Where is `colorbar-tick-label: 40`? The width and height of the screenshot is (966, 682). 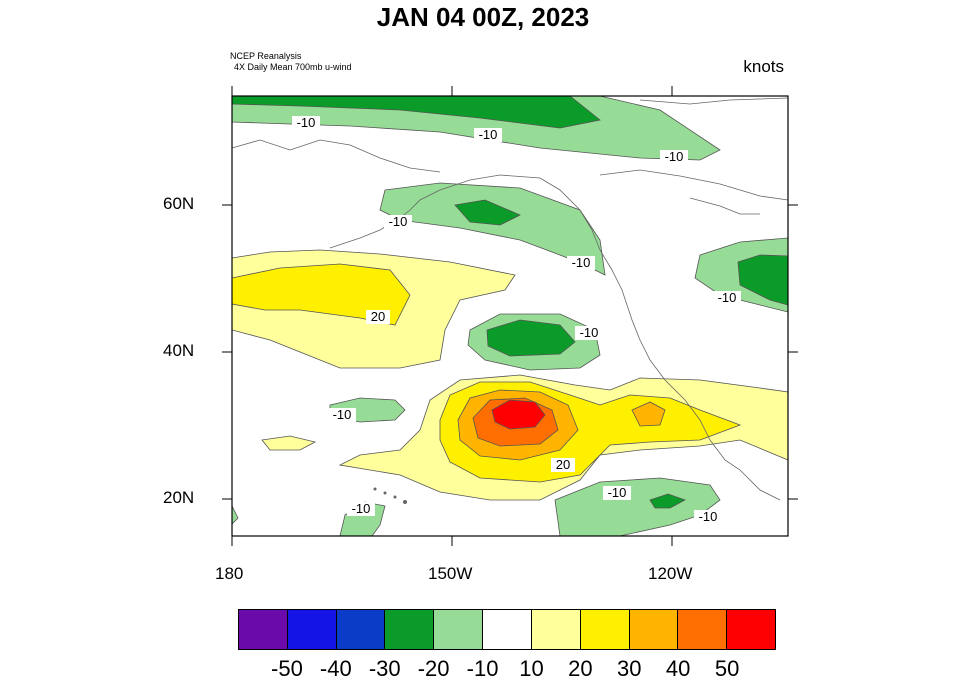
colorbar-tick-label: 40 is located at coordinates (678, 668).